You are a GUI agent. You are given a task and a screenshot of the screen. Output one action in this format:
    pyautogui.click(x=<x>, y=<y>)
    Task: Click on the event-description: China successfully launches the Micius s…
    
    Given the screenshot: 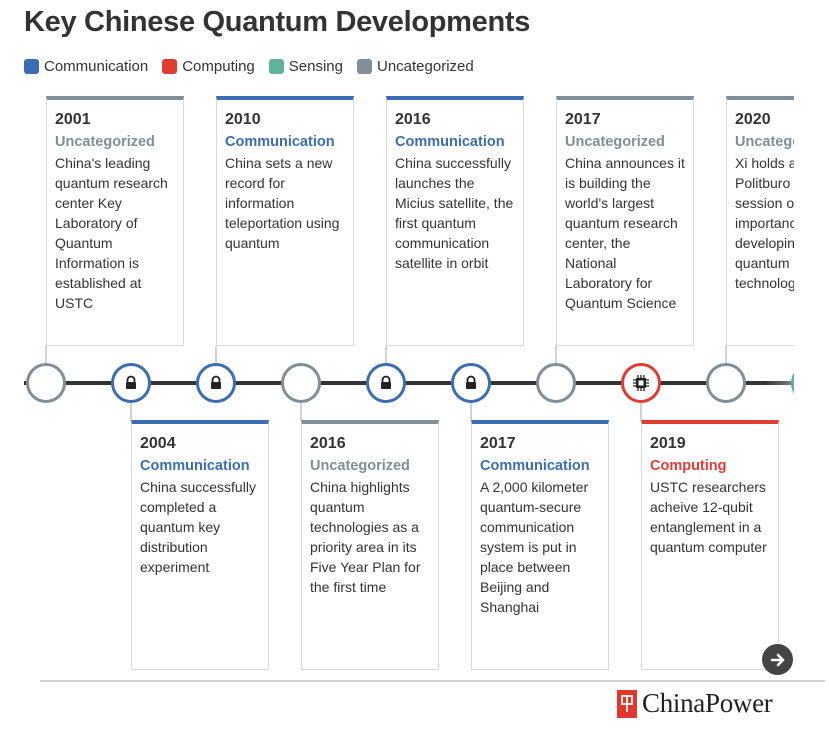 What is the action you would take?
    pyautogui.click(x=454, y=213)
    